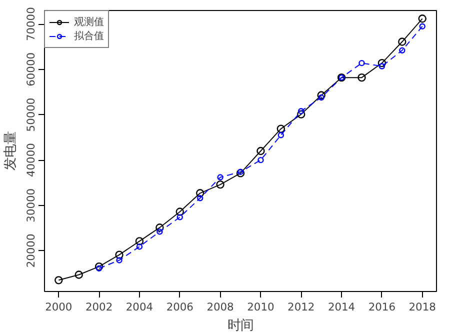 The image size is (456, 336). Describe the element at coordinates (31, 251) in the screenshot. I see `y-tick-label: 20000` at that location.